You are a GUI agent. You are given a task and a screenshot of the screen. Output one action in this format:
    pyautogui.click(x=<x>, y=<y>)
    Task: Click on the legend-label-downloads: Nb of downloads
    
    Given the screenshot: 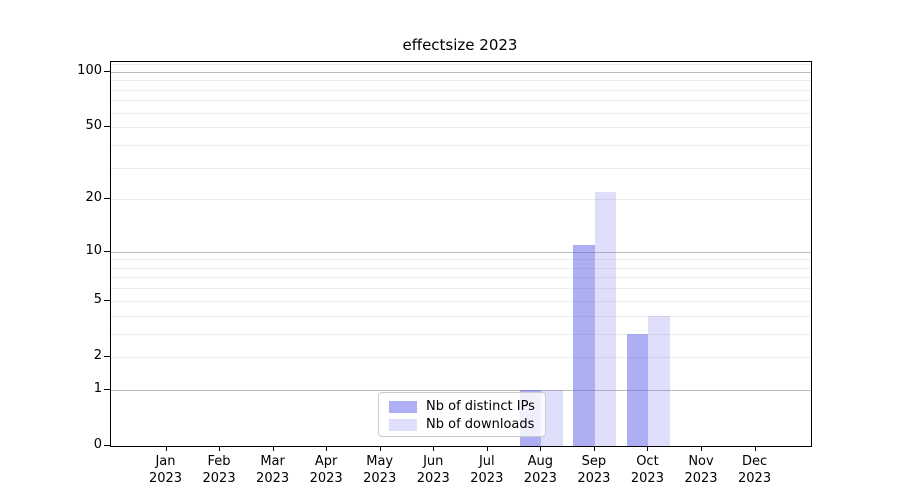 What is the action you would take?
    pyautogui.click(x=480, y=424)
    